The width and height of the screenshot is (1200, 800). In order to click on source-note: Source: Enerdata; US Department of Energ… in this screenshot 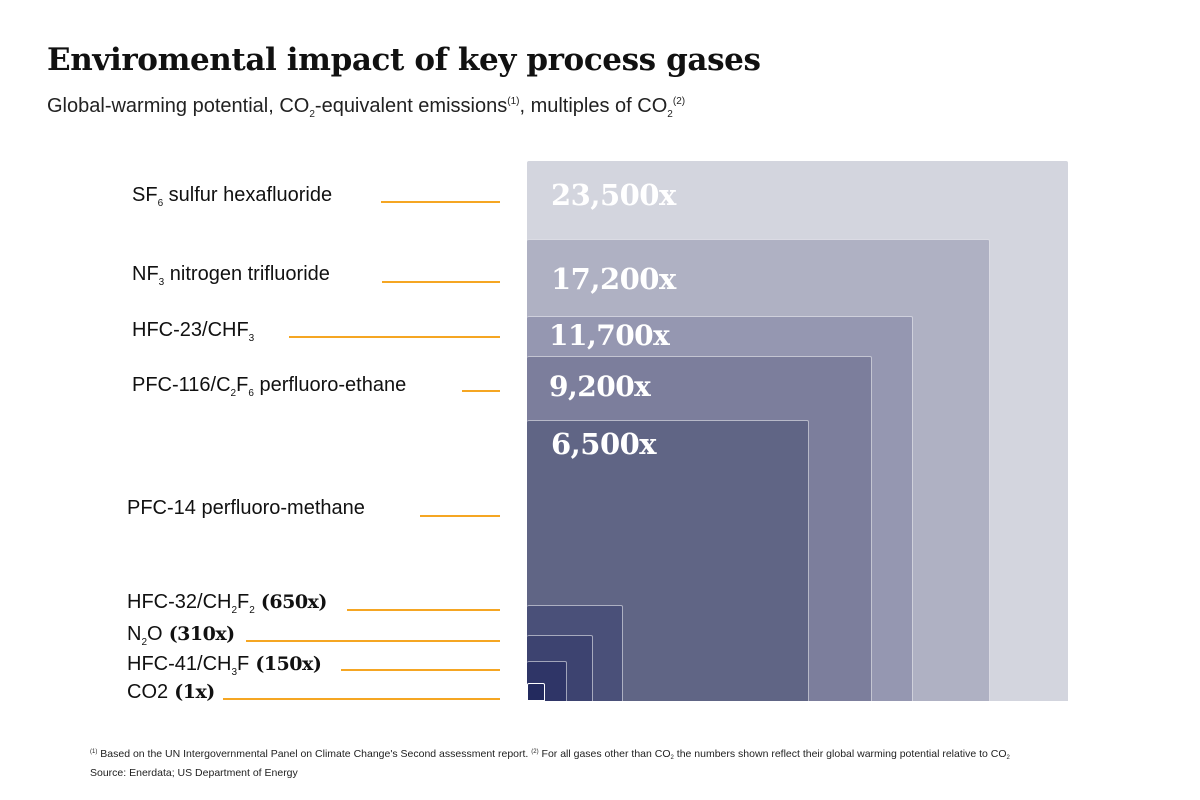, I will do `click(194, 773)`.